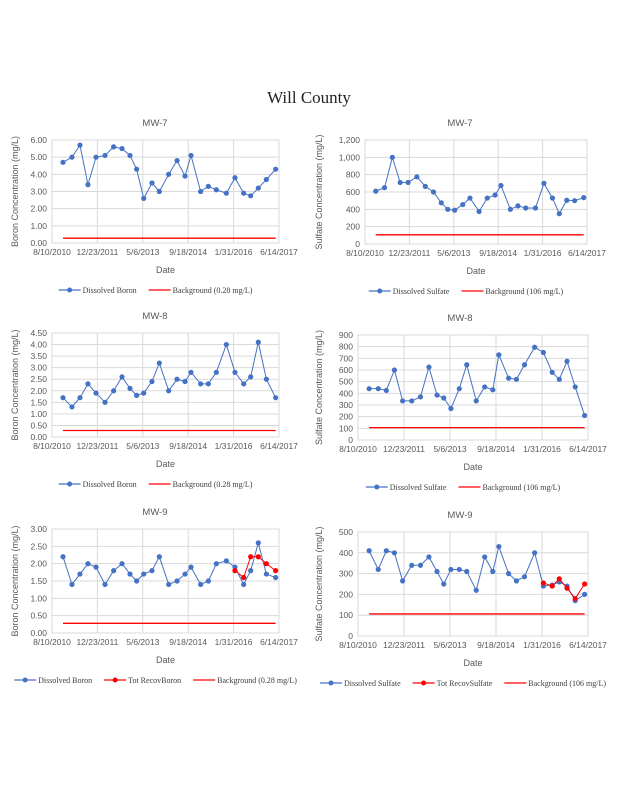  Describe the element at coordinates (65, 680) in the screenshot. I see `legend-label: Dissolved Boron` at that location.